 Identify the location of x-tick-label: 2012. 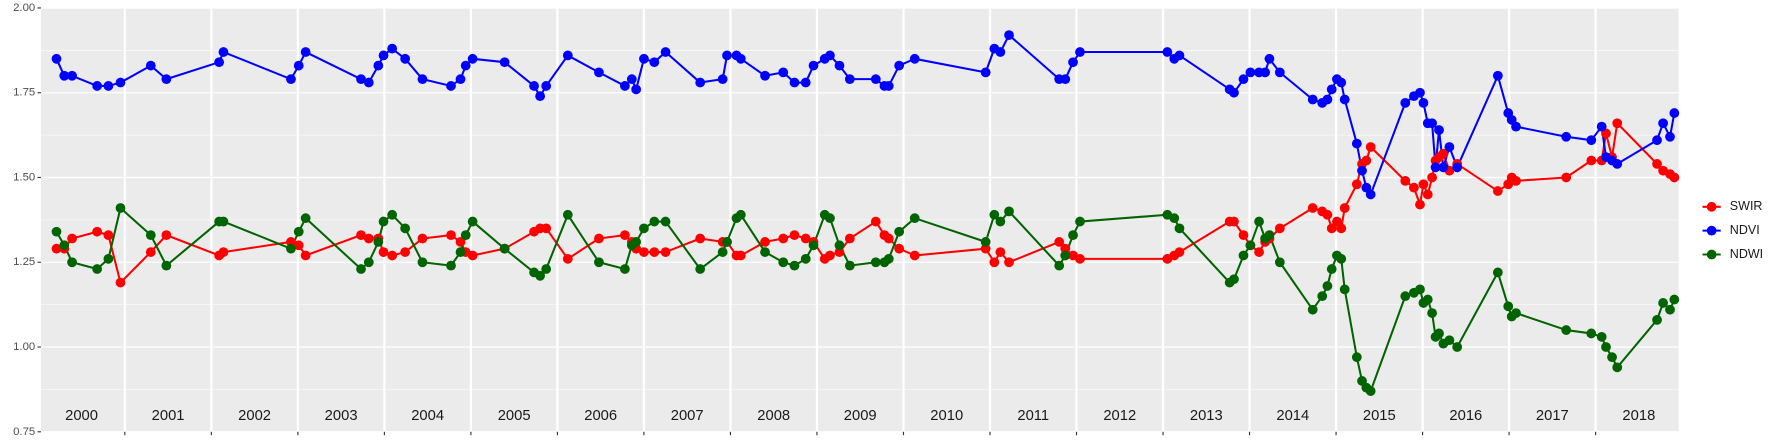
(1119, 416).